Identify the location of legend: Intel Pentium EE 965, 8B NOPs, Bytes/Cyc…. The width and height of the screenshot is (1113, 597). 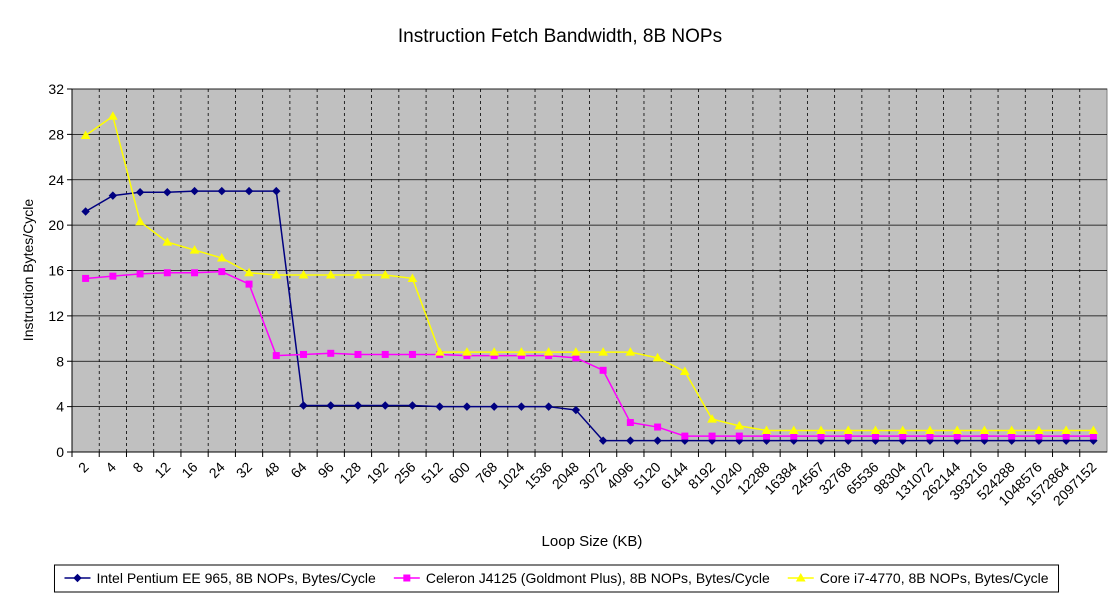
(556, 578).